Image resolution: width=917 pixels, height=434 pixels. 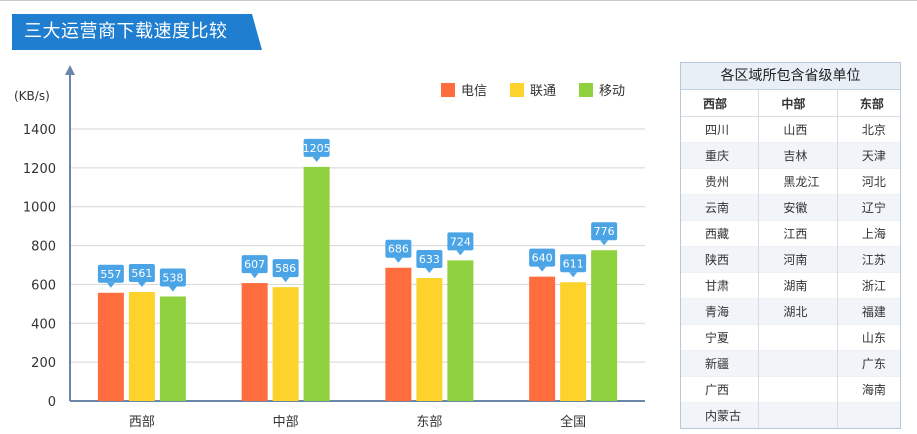 What do you see at coordinates (612, 91) in the screenshot?
I see `legend-label: 移动` at bounding box center [612, 91].